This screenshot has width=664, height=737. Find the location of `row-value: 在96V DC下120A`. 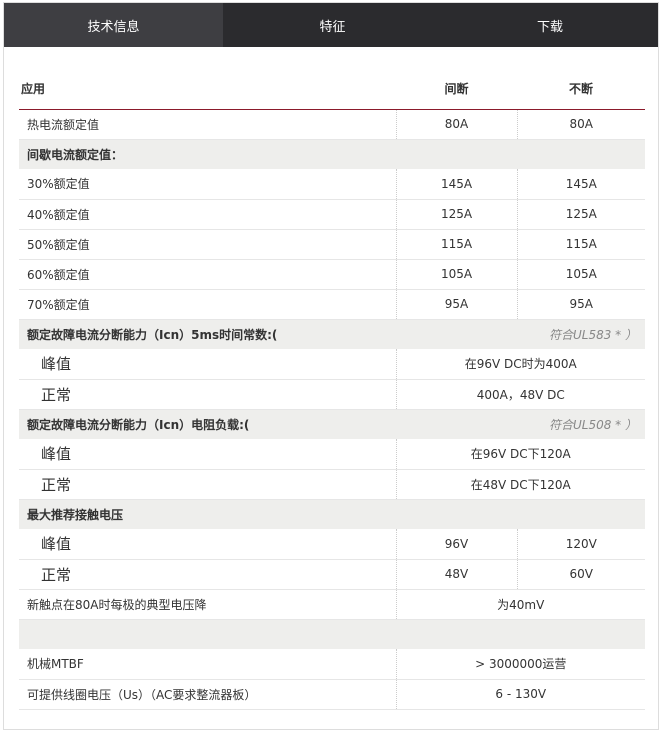

row-value: 在96V DC下120A is located at coordinates (520, 454).